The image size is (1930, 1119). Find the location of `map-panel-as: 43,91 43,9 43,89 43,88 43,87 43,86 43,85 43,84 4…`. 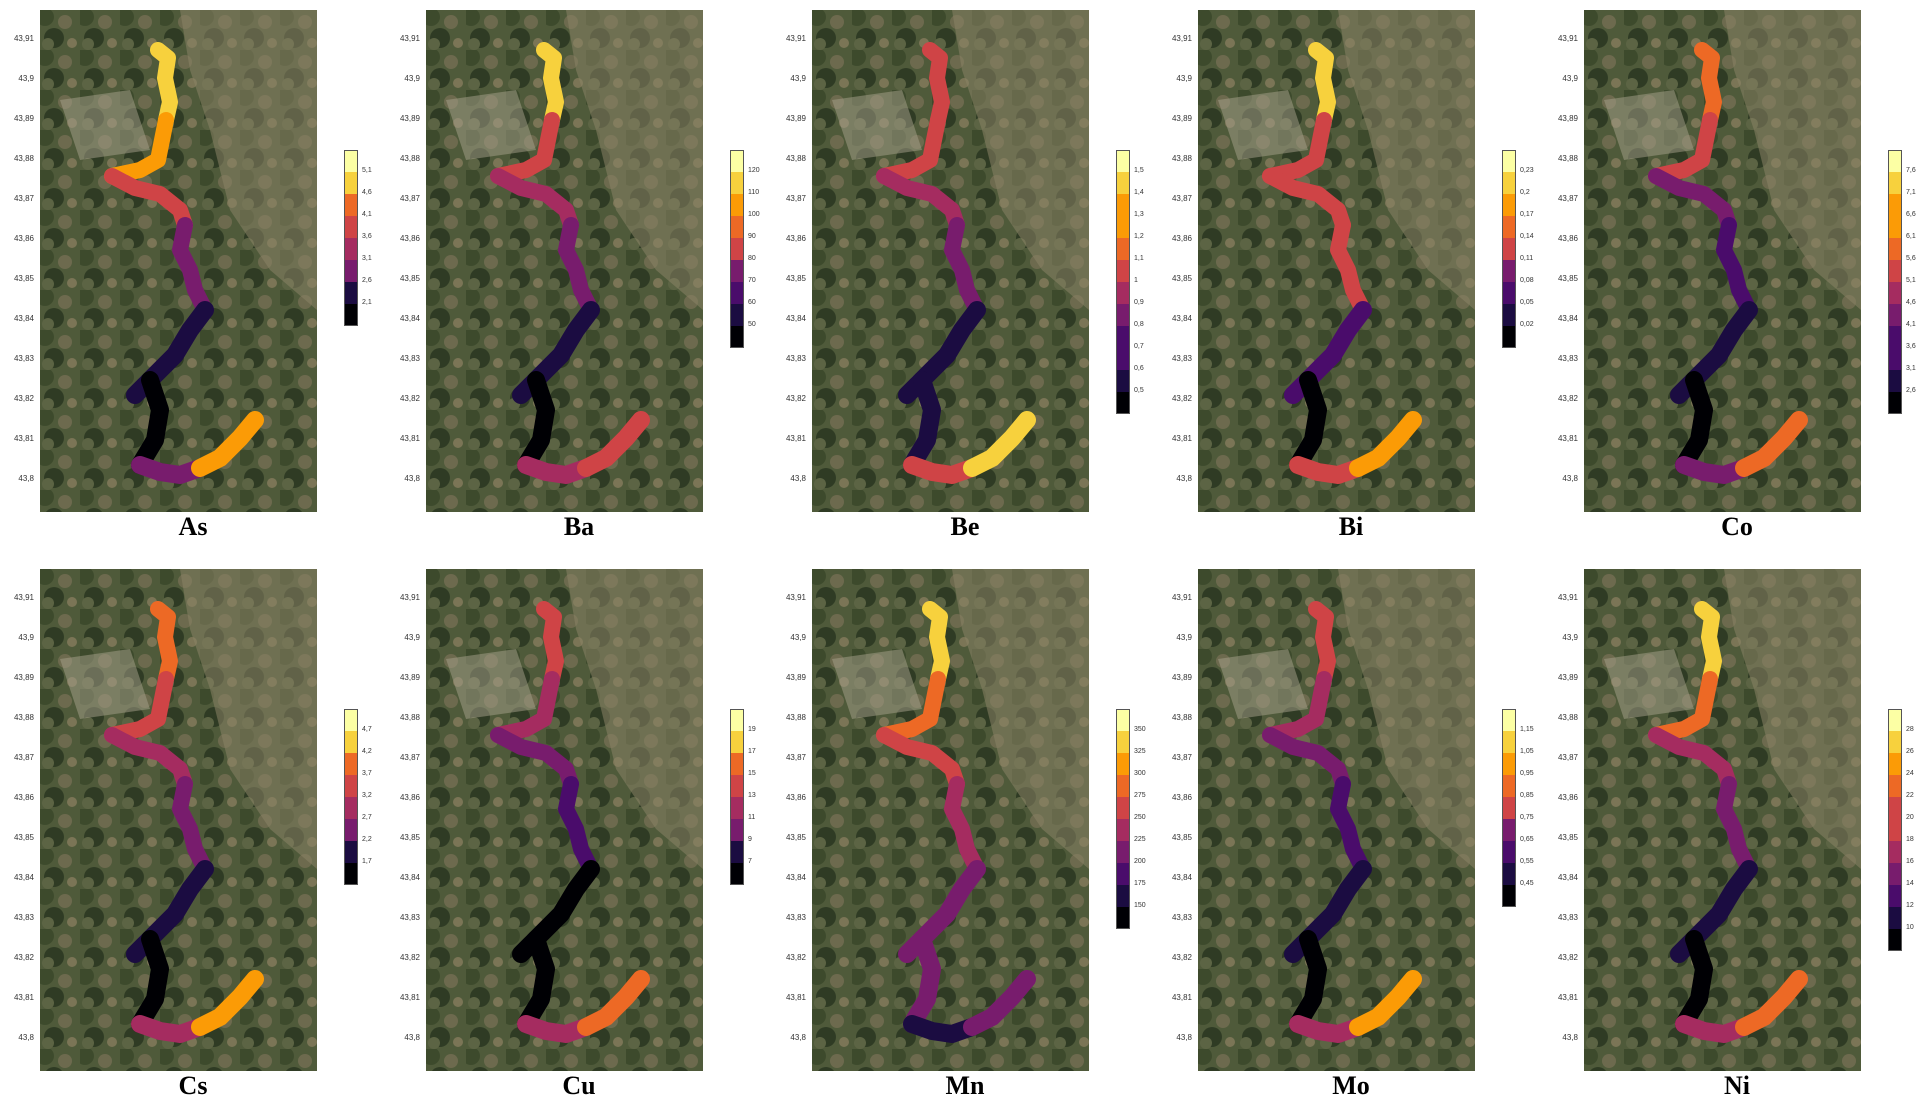

map-panel-as: 43,91 43,9 43,89 43,88 43,87 43,86 43,85 43,84 4… is located at coordinates (193, 279).